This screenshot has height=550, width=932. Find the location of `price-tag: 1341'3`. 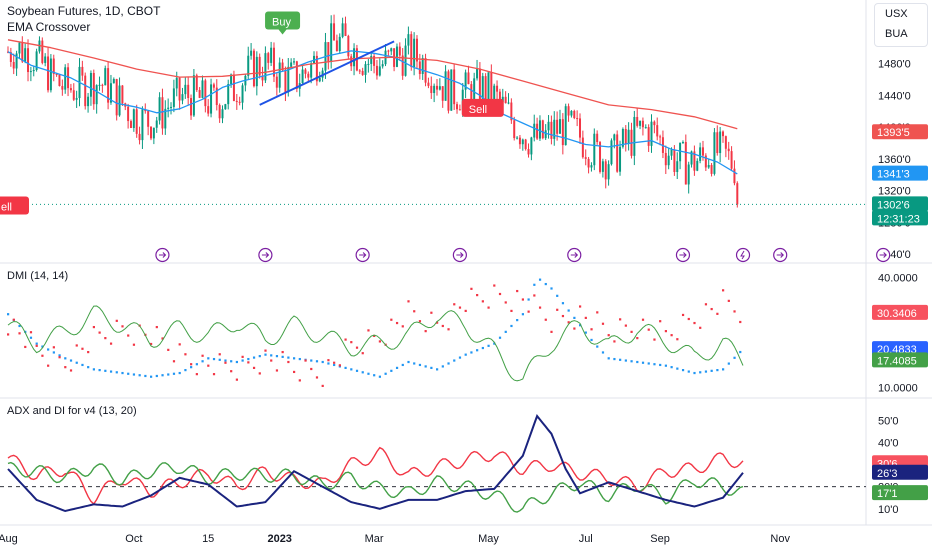

price-tag: 1341'3 is located at coordinates (893, 175).